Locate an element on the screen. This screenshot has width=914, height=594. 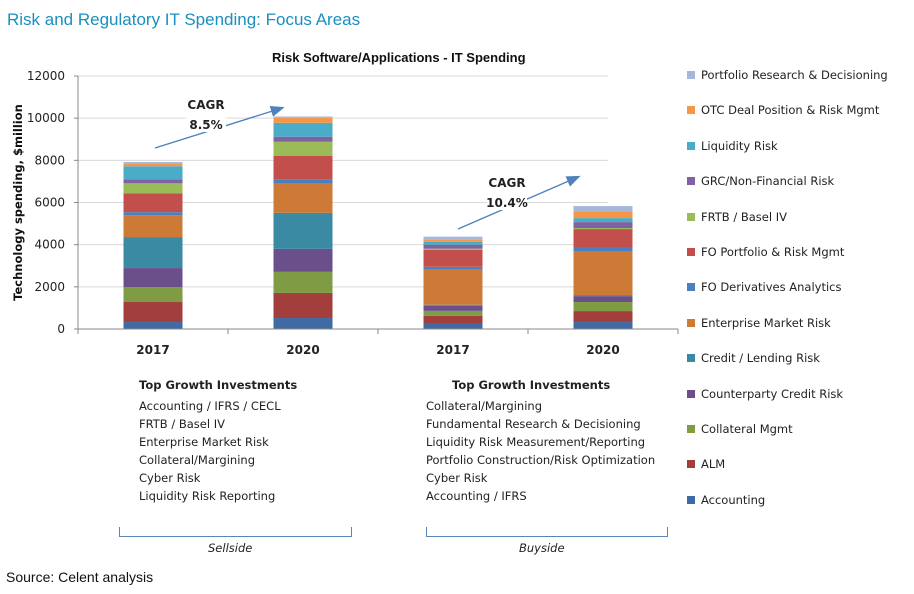
legend-item: Credit / Lending Risk is located at coordinates (753, 358).